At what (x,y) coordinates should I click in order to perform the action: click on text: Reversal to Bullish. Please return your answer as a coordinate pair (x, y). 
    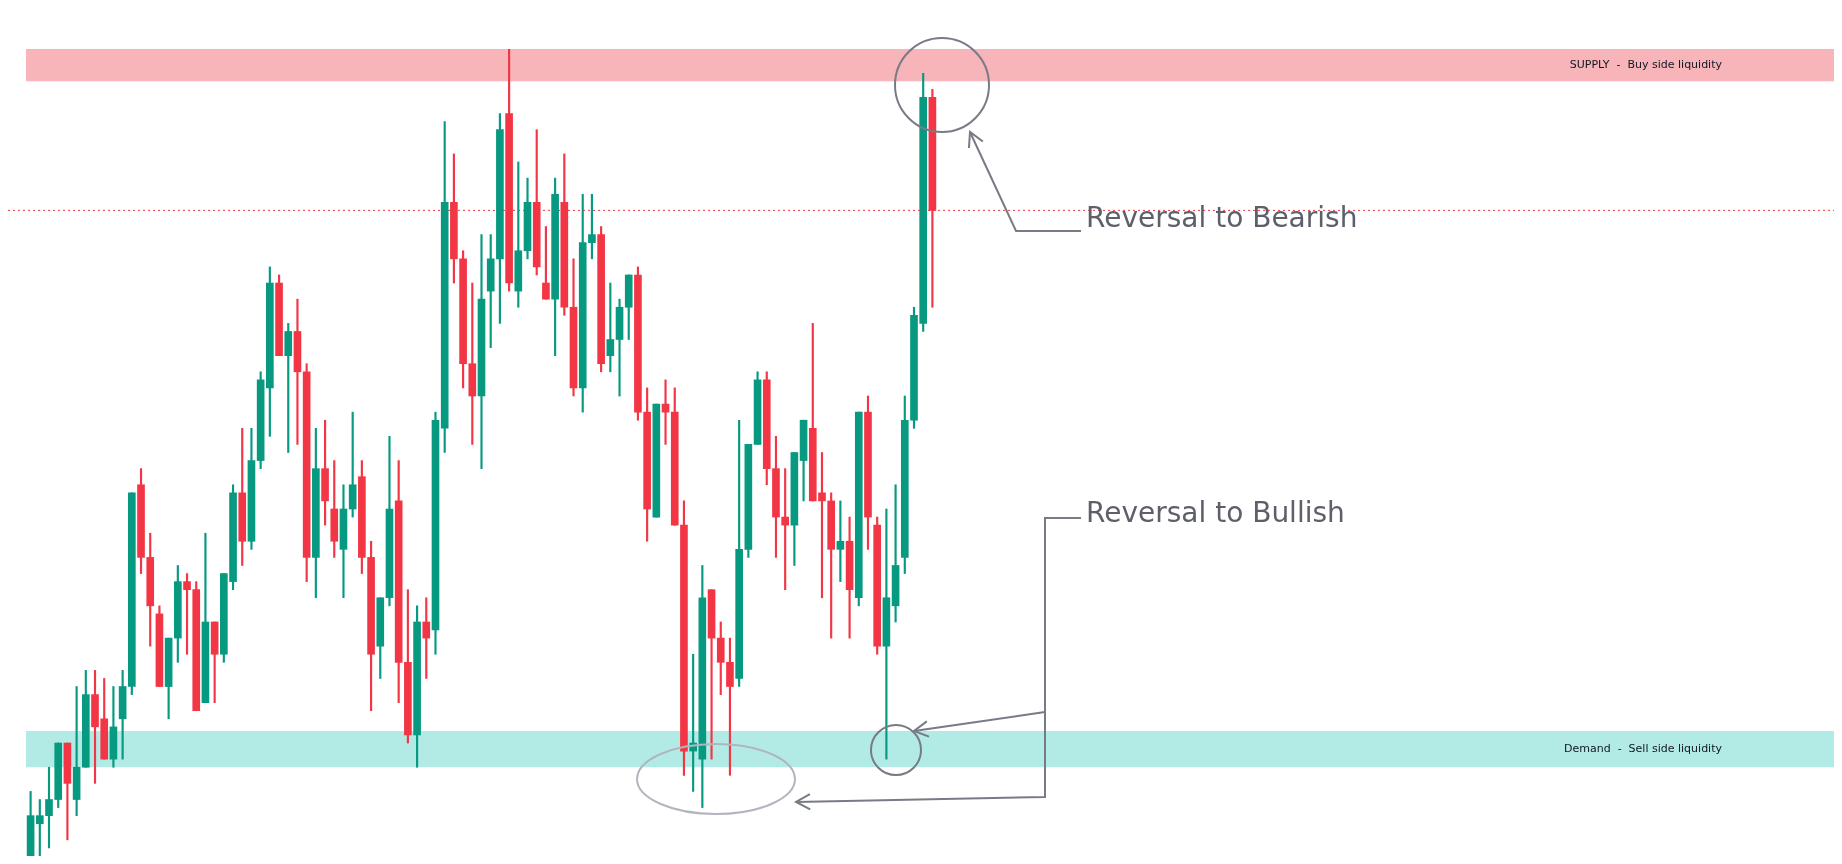
    Looking at the image, I should click on (1215, 513).